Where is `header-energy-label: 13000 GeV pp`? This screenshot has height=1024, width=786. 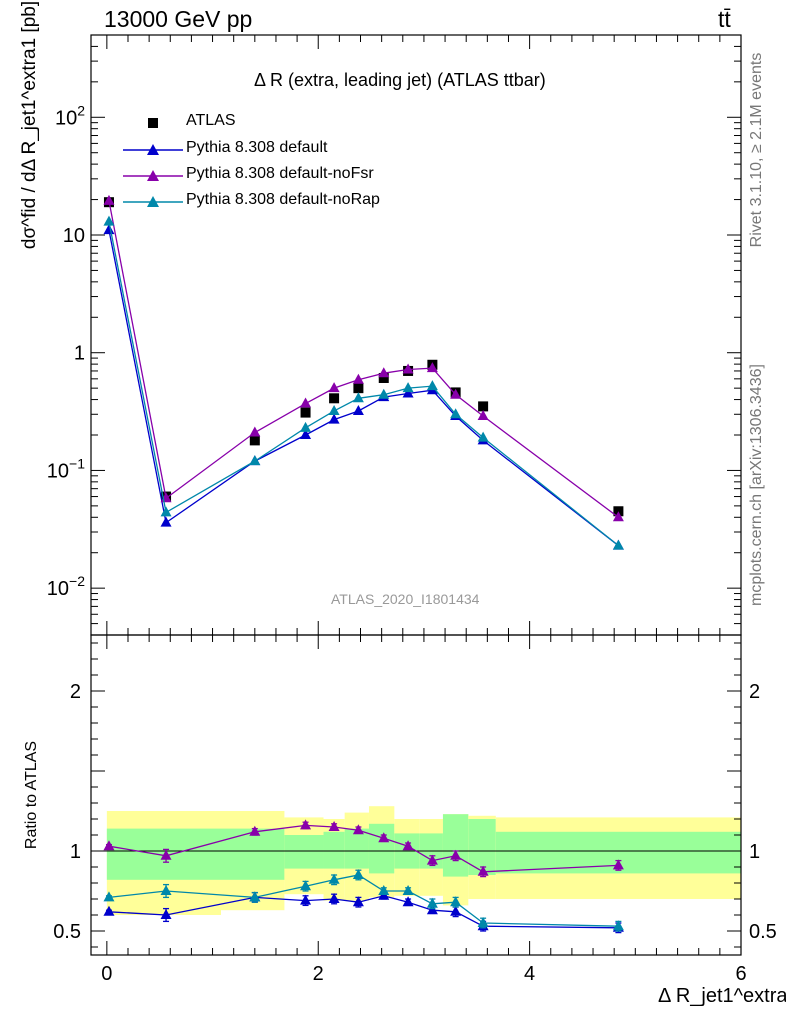
header-energy-label: 13000 GeV pp is located at coordinates (178, 19).